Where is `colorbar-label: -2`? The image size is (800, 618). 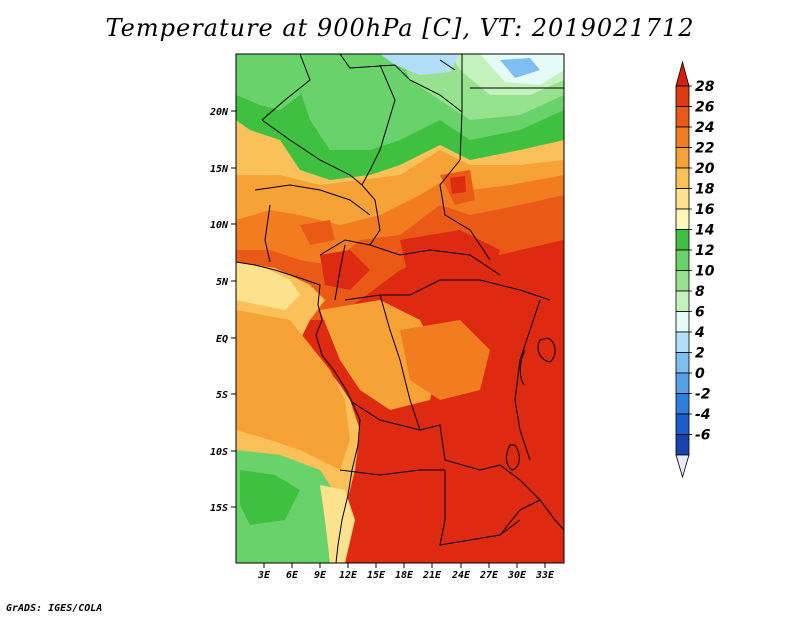 colorbar-label: -2 is located at coordinates (703, 395).